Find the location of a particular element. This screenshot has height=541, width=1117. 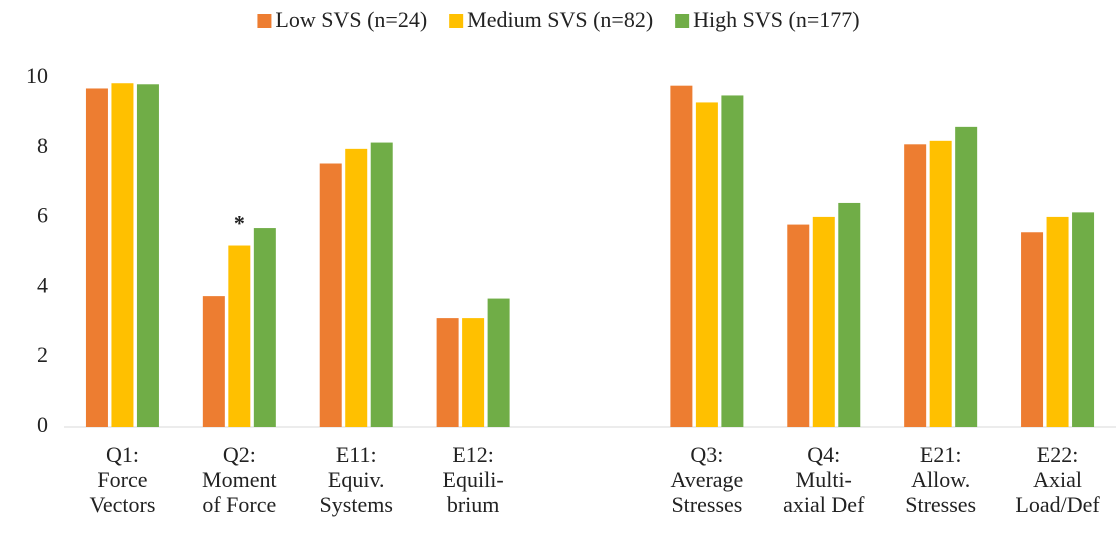

x-tick-label: E12: Equili-brium is located at coordinates (473, 479).